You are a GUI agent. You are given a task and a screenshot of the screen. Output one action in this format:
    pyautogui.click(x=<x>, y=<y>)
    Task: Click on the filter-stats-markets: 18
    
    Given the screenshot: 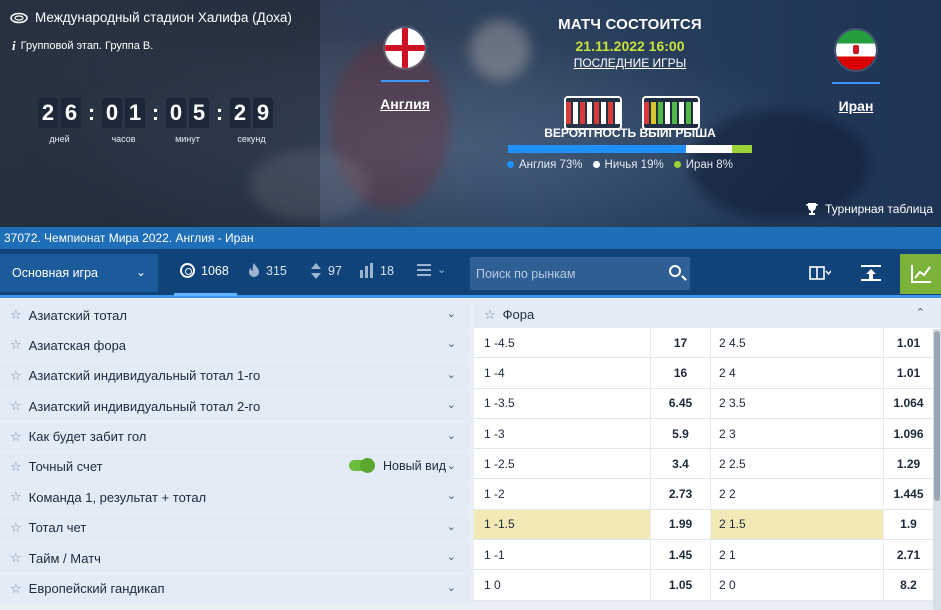 What is the action you would take?
    pyautogui.click(x=377, y=270)
    